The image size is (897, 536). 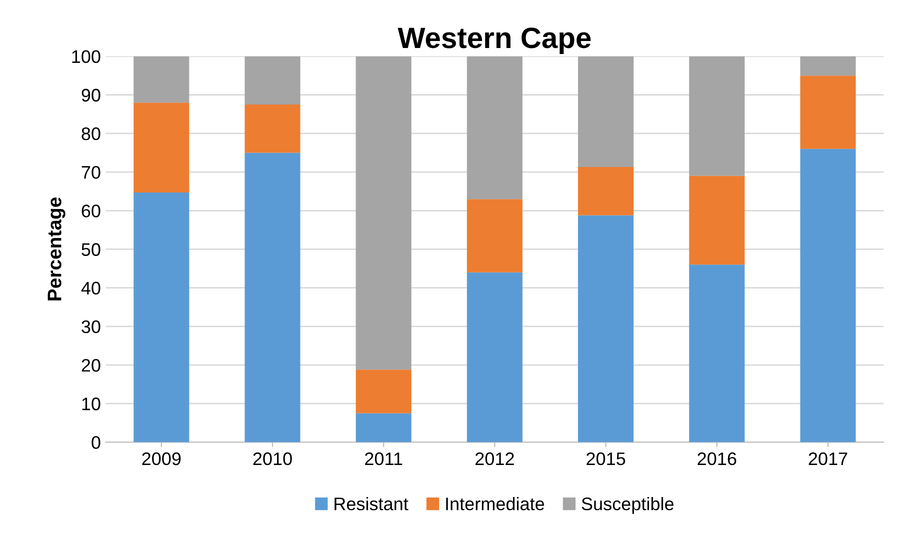 I want to click on y-tick-label: 50, so click(x=91, y=249).